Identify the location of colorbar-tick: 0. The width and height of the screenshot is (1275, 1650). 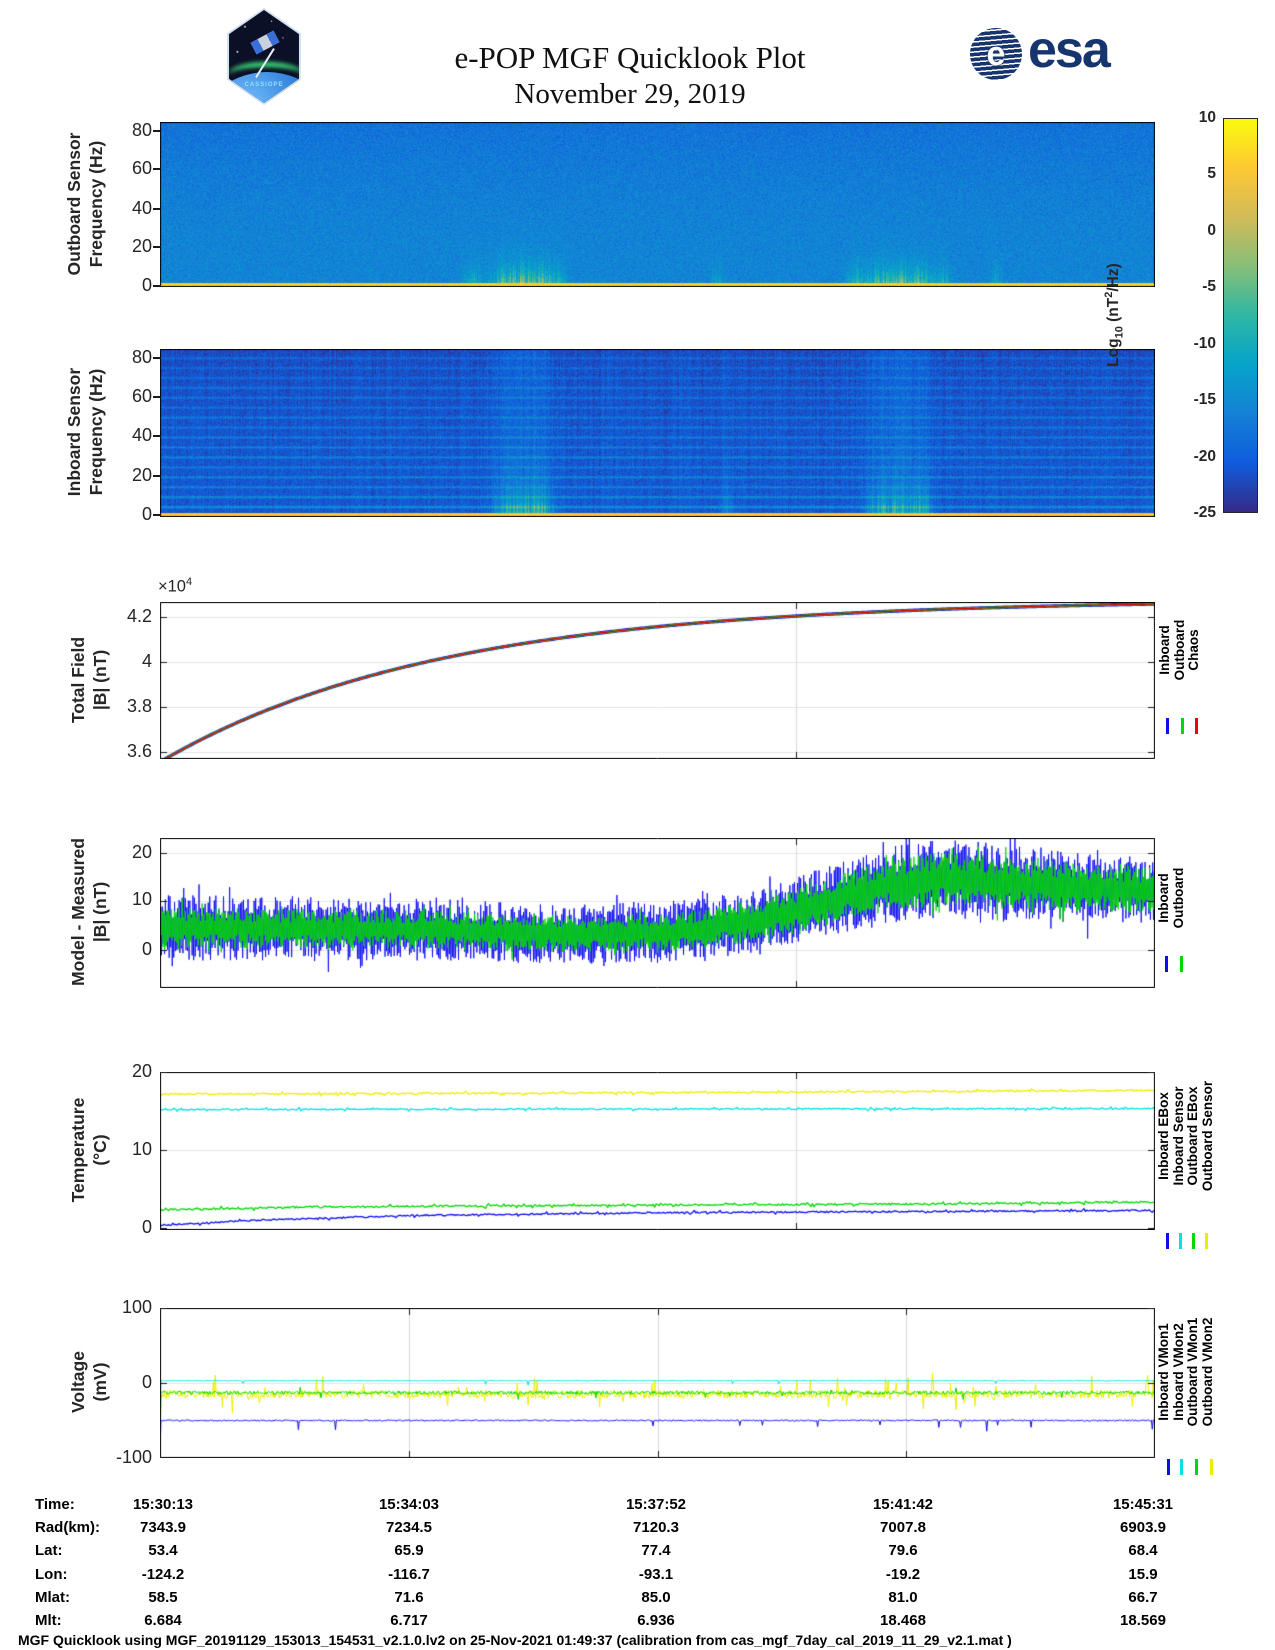
(1211, 230).